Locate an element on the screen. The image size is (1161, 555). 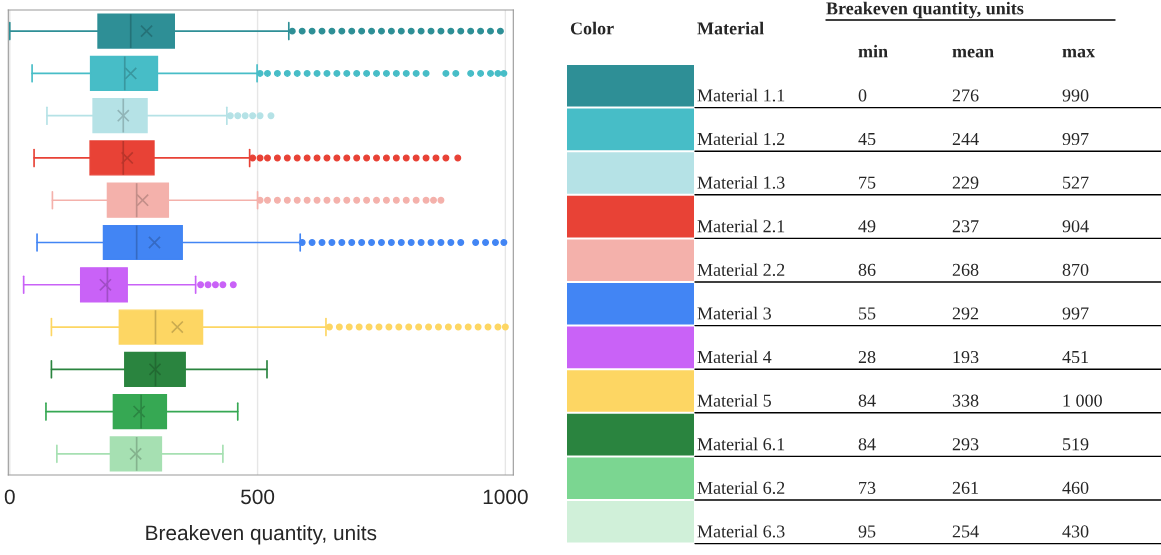
data-label: 254 is located at coordinates (965, 531).